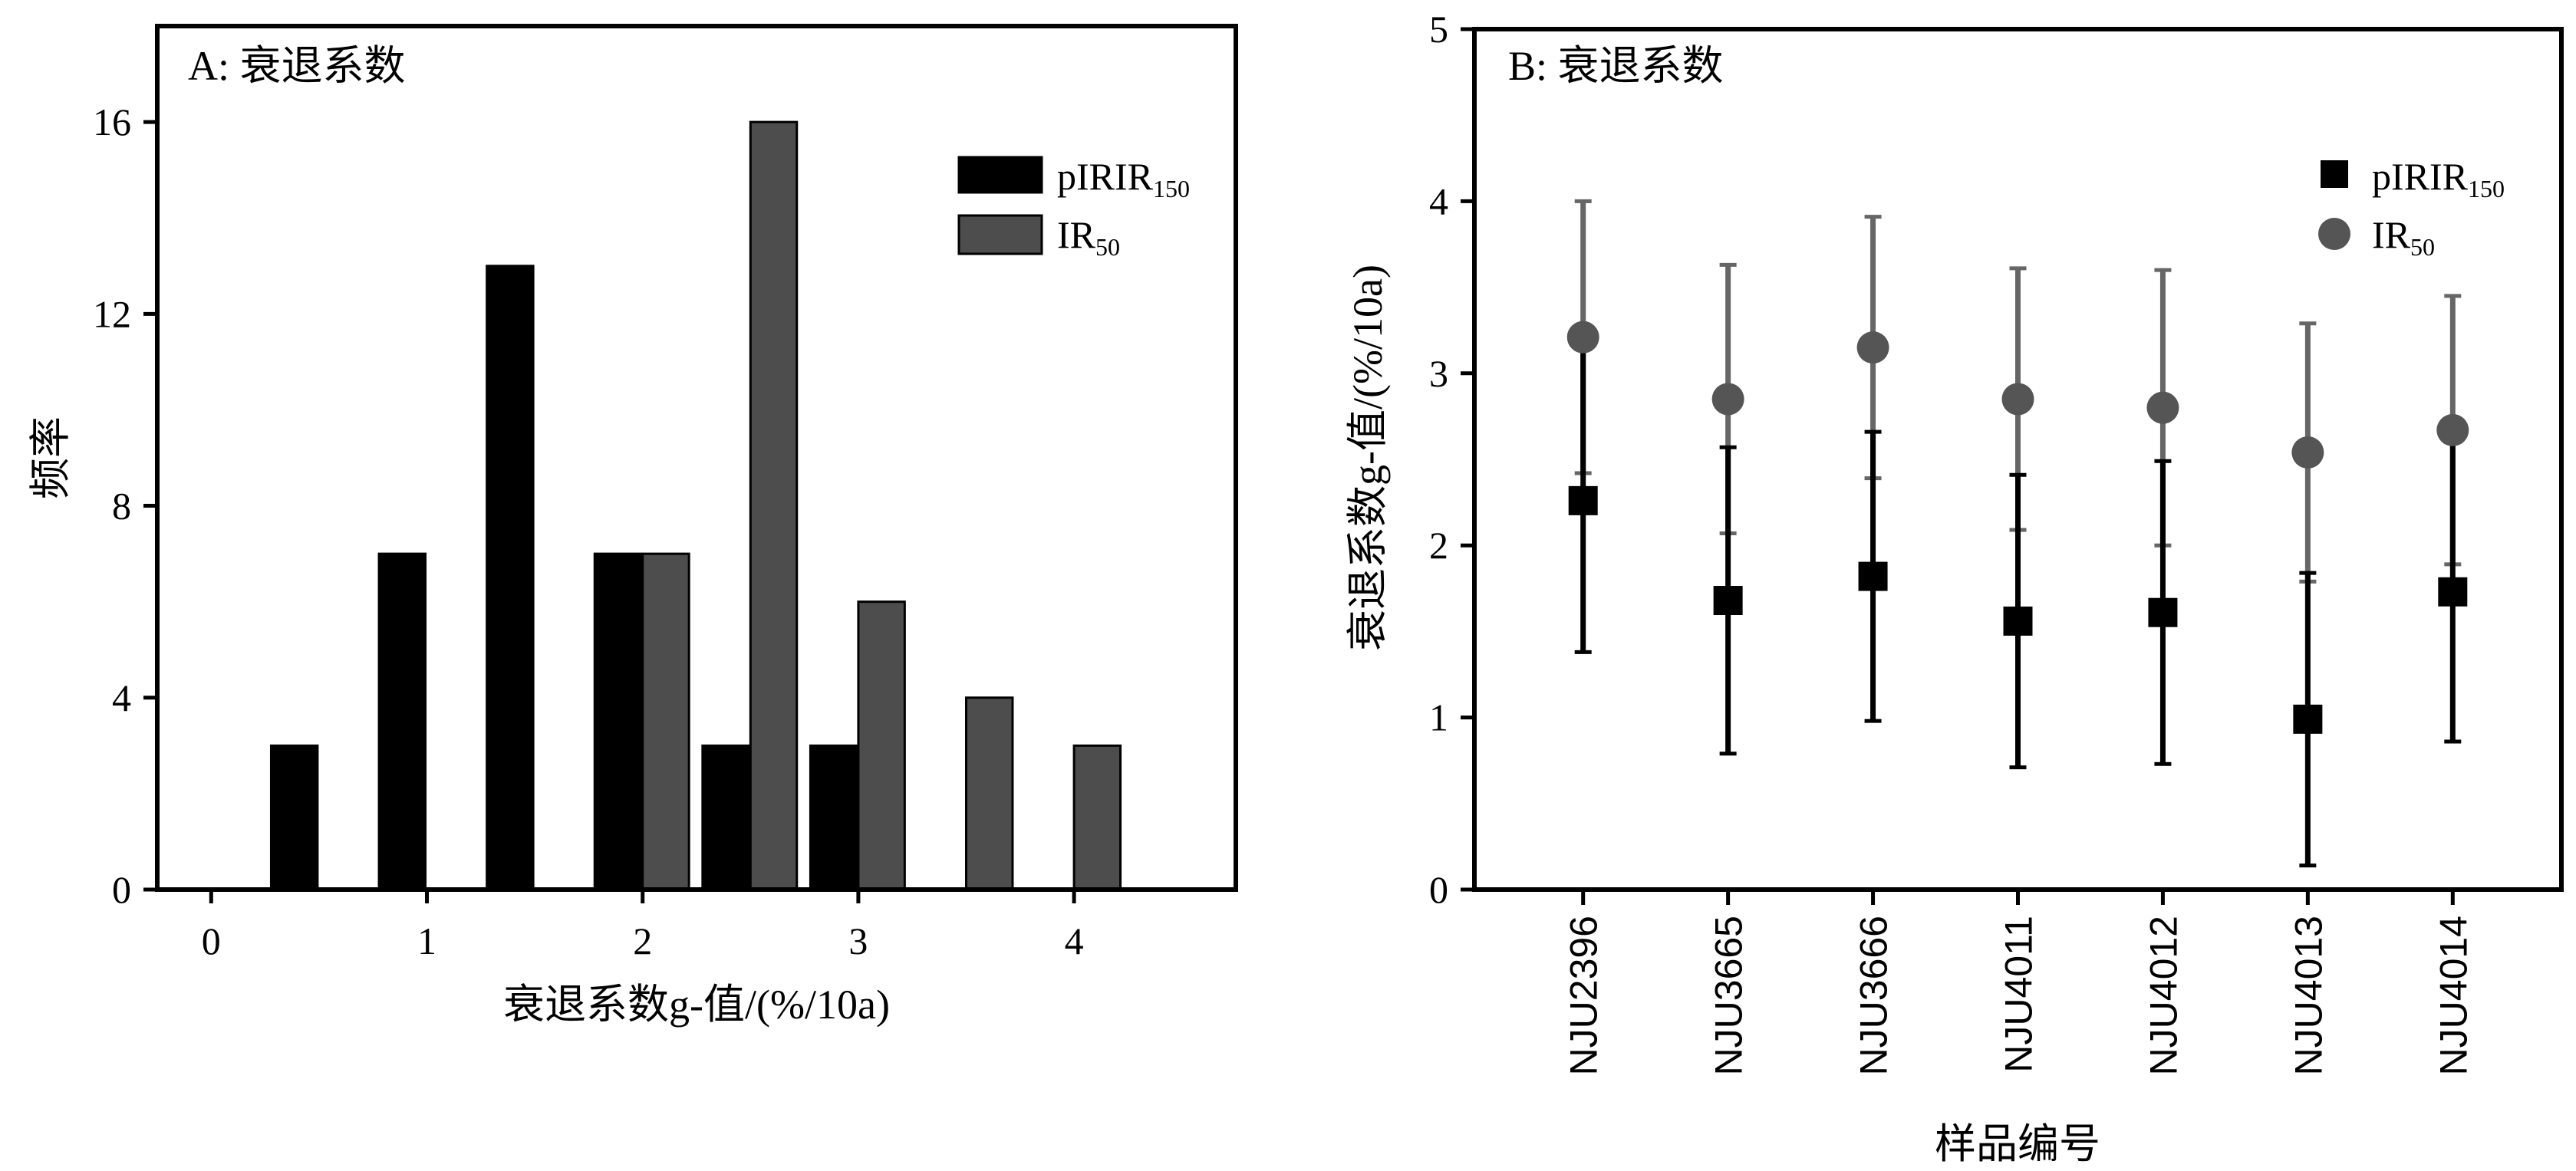 The height and width of the screenshot is (1171, 2576). What do you see at coordinates (2334, 234) in the screenshot?
I see `legend-b-marker-ir50` at bounding box center [2334, 234].